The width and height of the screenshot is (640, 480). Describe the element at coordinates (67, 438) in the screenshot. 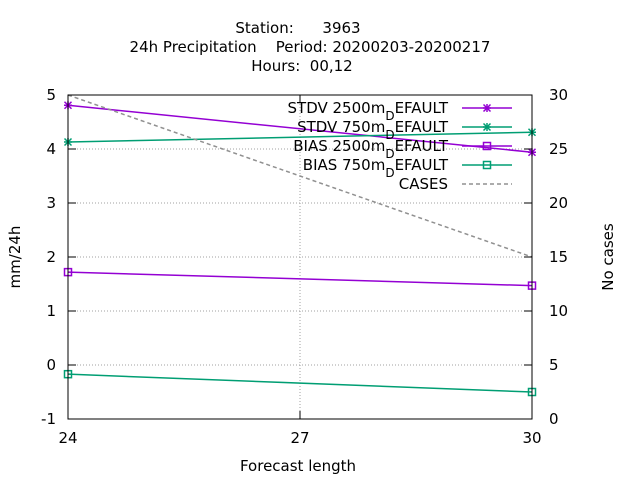

I see `x-tick-label: 24` at that location.